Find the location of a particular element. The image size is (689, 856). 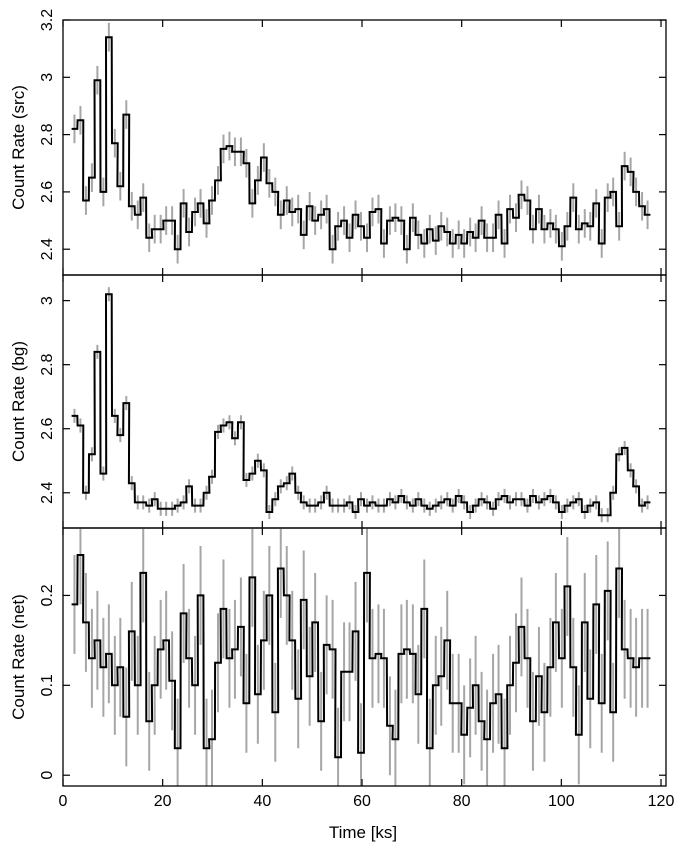

x-tick-label: 40 is located at coordinates (262, 801).